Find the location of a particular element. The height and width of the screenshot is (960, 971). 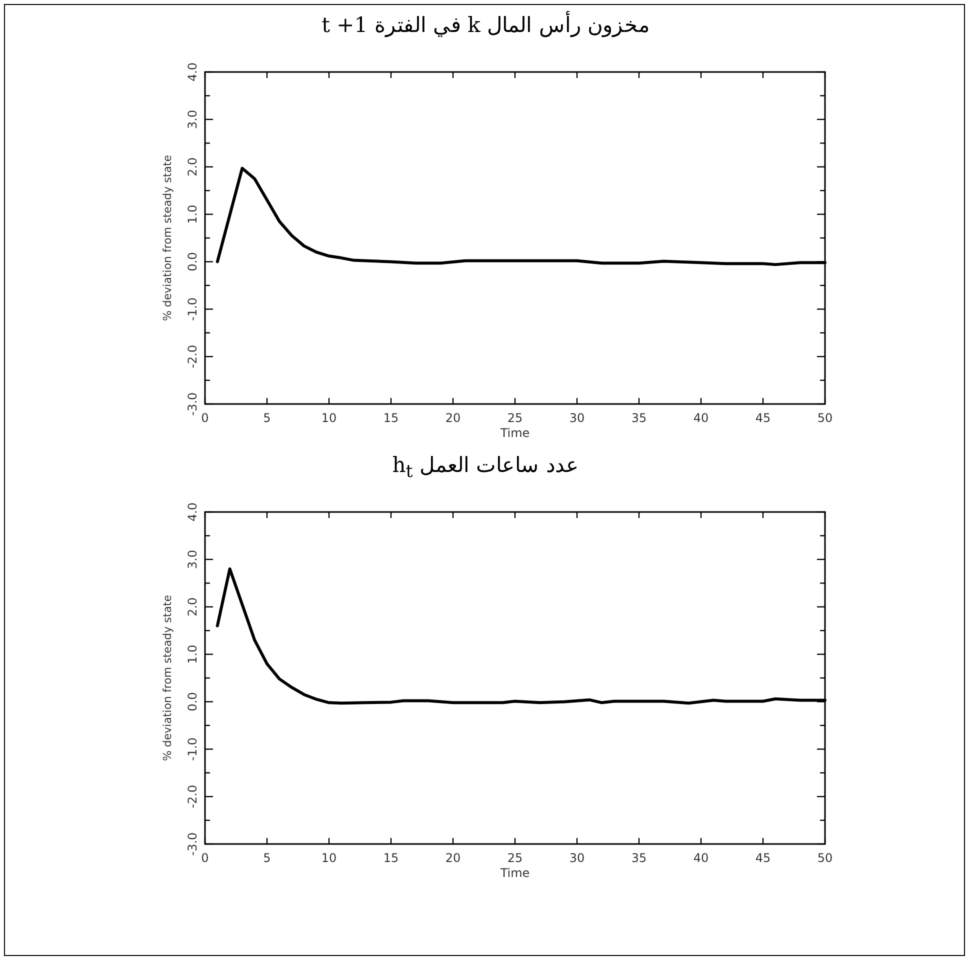

chart-title: مخزون رأس المال k في الفترة t +1 is located at coordinates (485, 25).